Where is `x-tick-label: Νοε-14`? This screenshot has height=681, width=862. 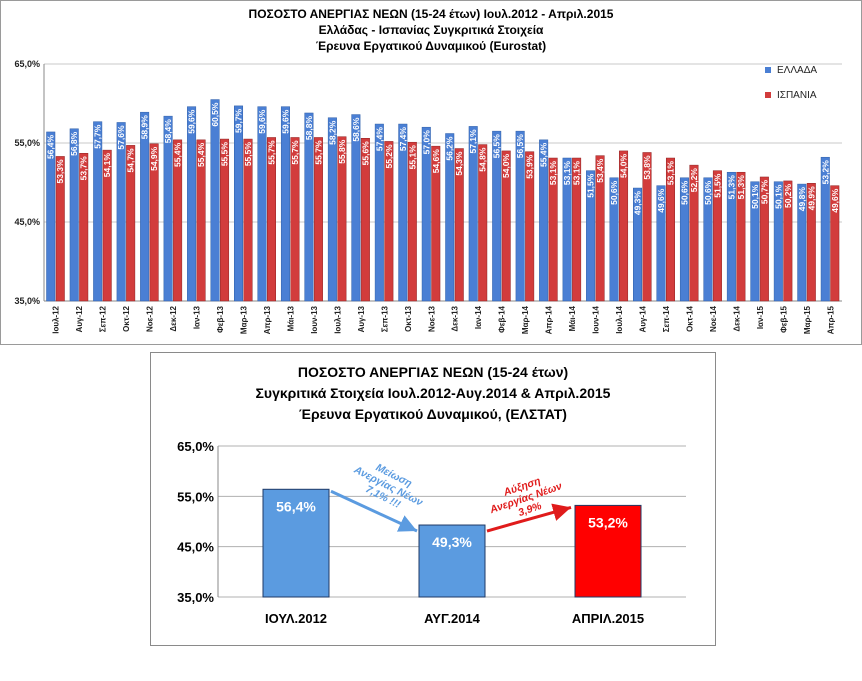
x-tick-label: Νοε-14 is located at coordinates (713, 318).